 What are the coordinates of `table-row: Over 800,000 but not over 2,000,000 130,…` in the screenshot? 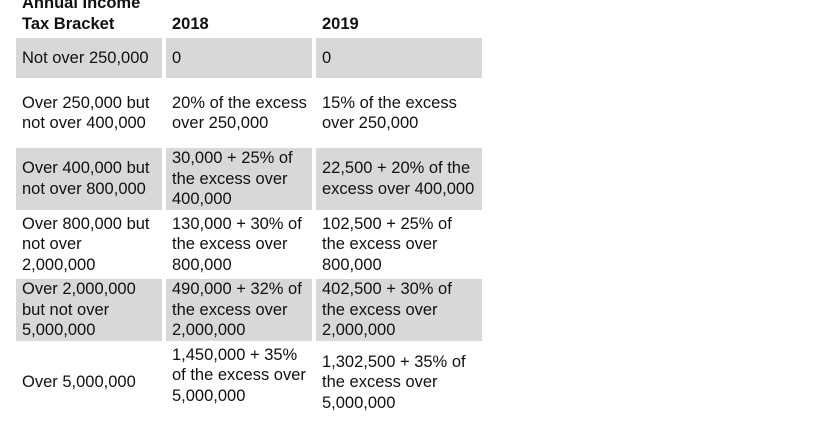 It's located at (249, 244).